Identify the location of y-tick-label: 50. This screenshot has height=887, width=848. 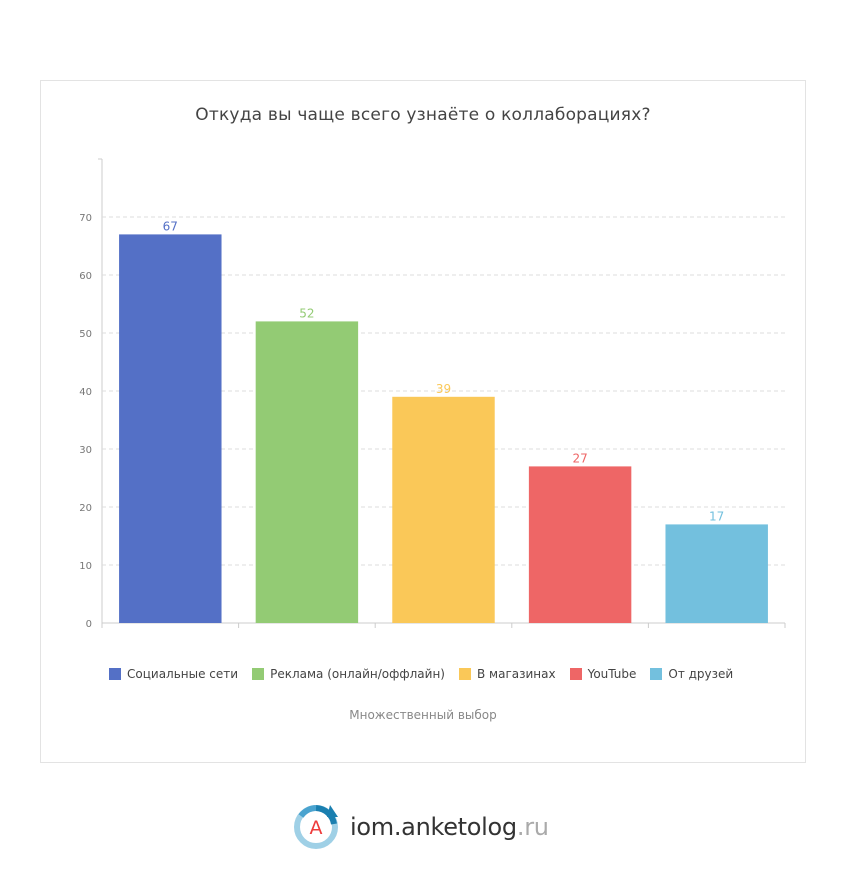
(85, 334).